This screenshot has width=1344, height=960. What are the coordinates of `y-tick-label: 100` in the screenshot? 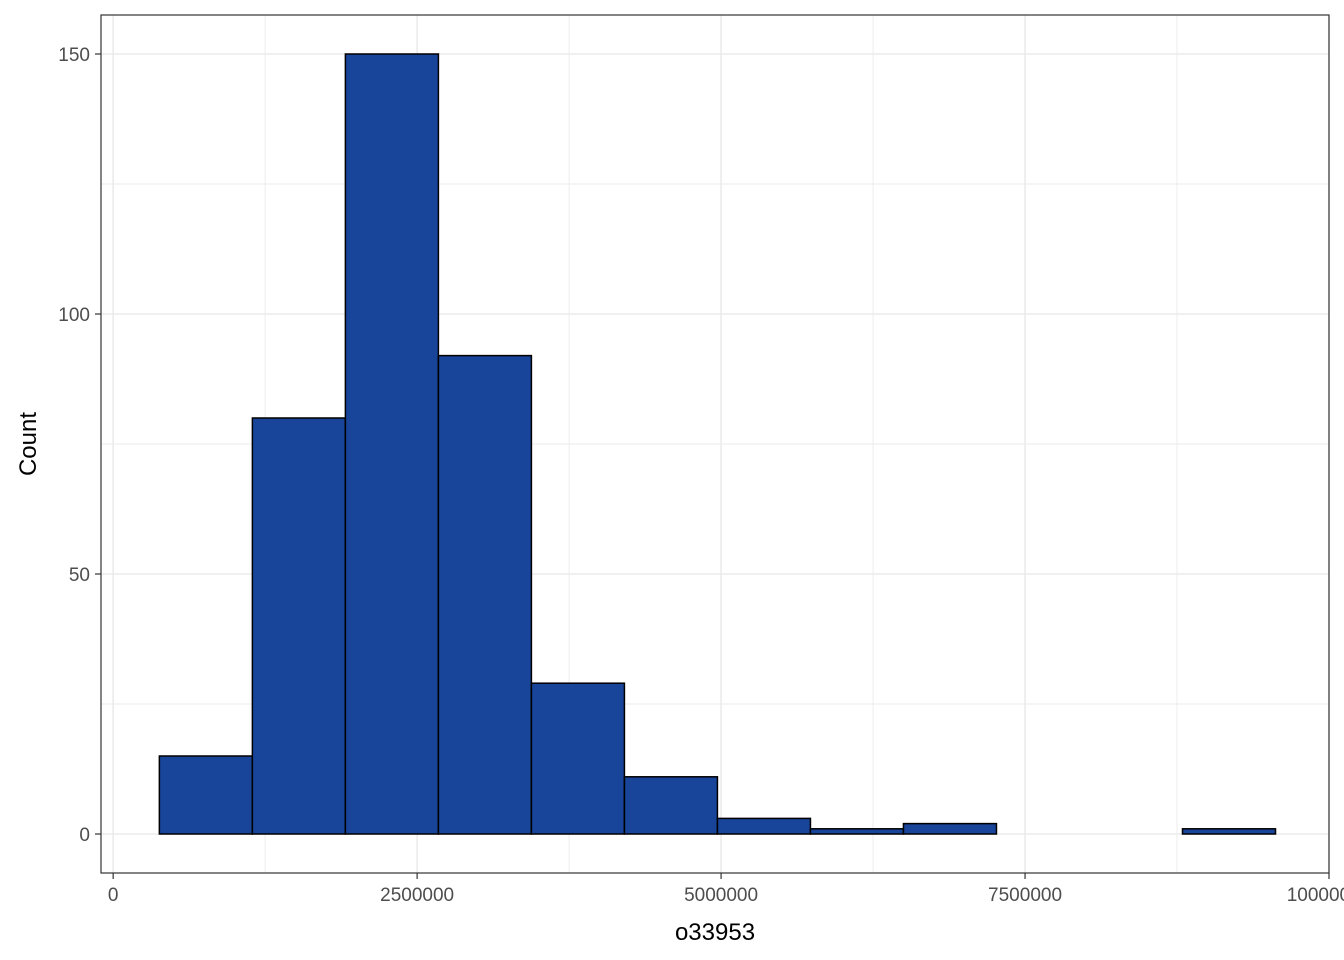 It's located at (74, 315).